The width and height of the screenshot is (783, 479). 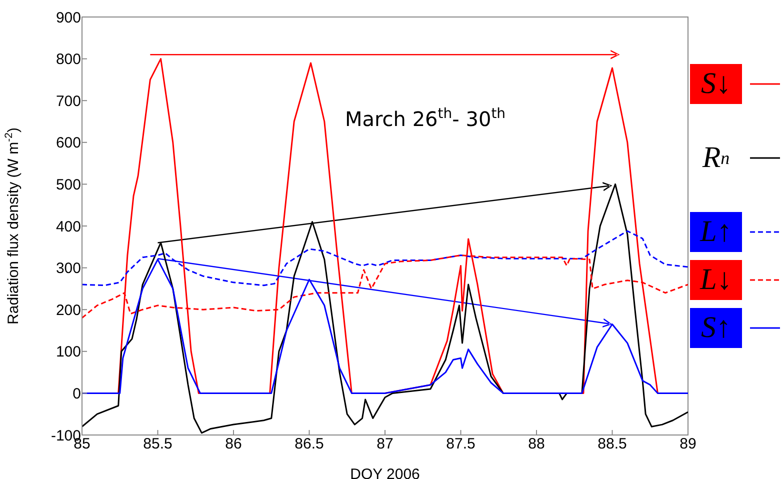 What do you see at coordinates (68, 269) in the screenshot?
I see `y-tick-label: 300` at bounding box center [68, 269].